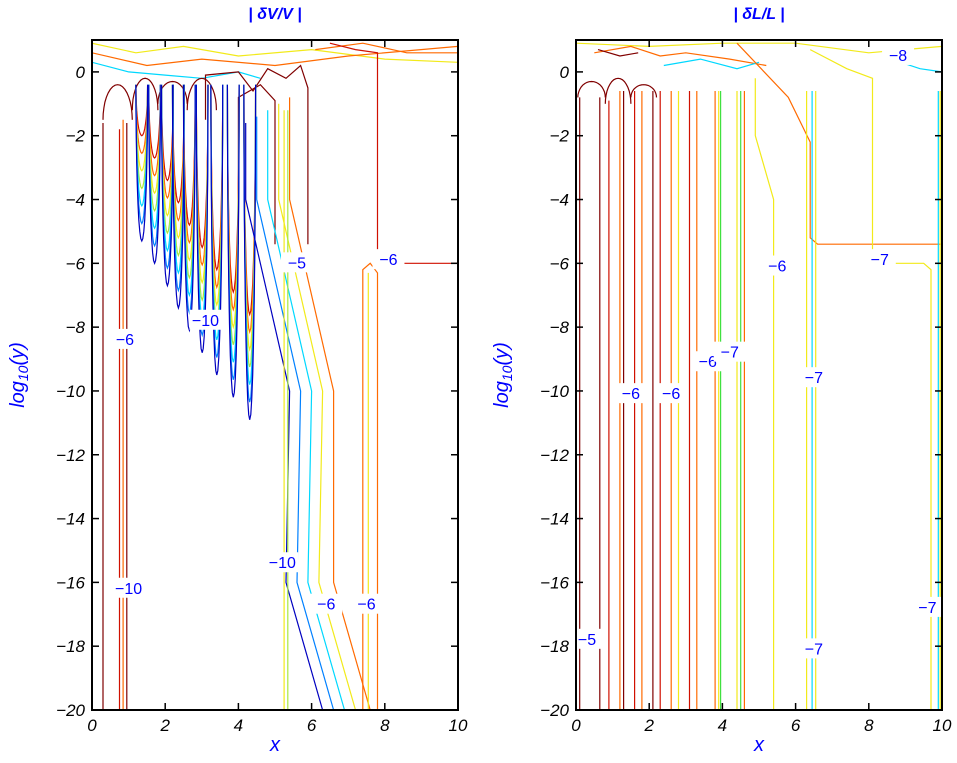  Describe the element at coordinates (560, 136) in the screenshot. I see `y-tick-label: −2` at that location.